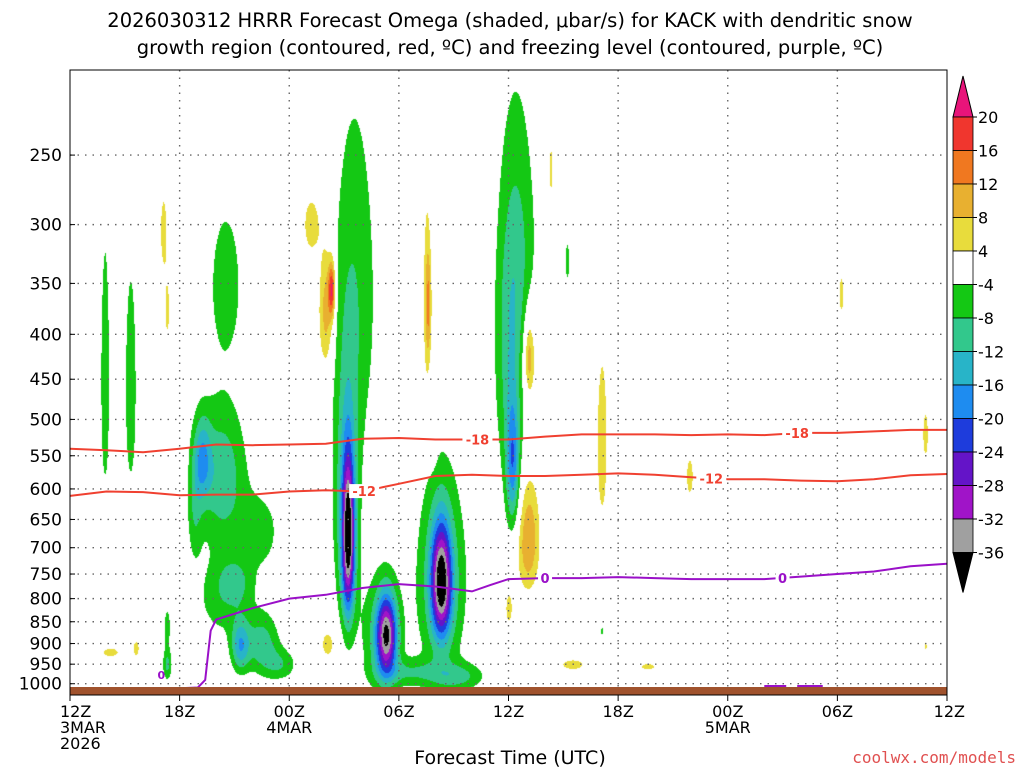  What do you see at coordinates (46, 156) in the screenshot?
I see `y-tick-label-250: 250` at bounding box center [46, 156].